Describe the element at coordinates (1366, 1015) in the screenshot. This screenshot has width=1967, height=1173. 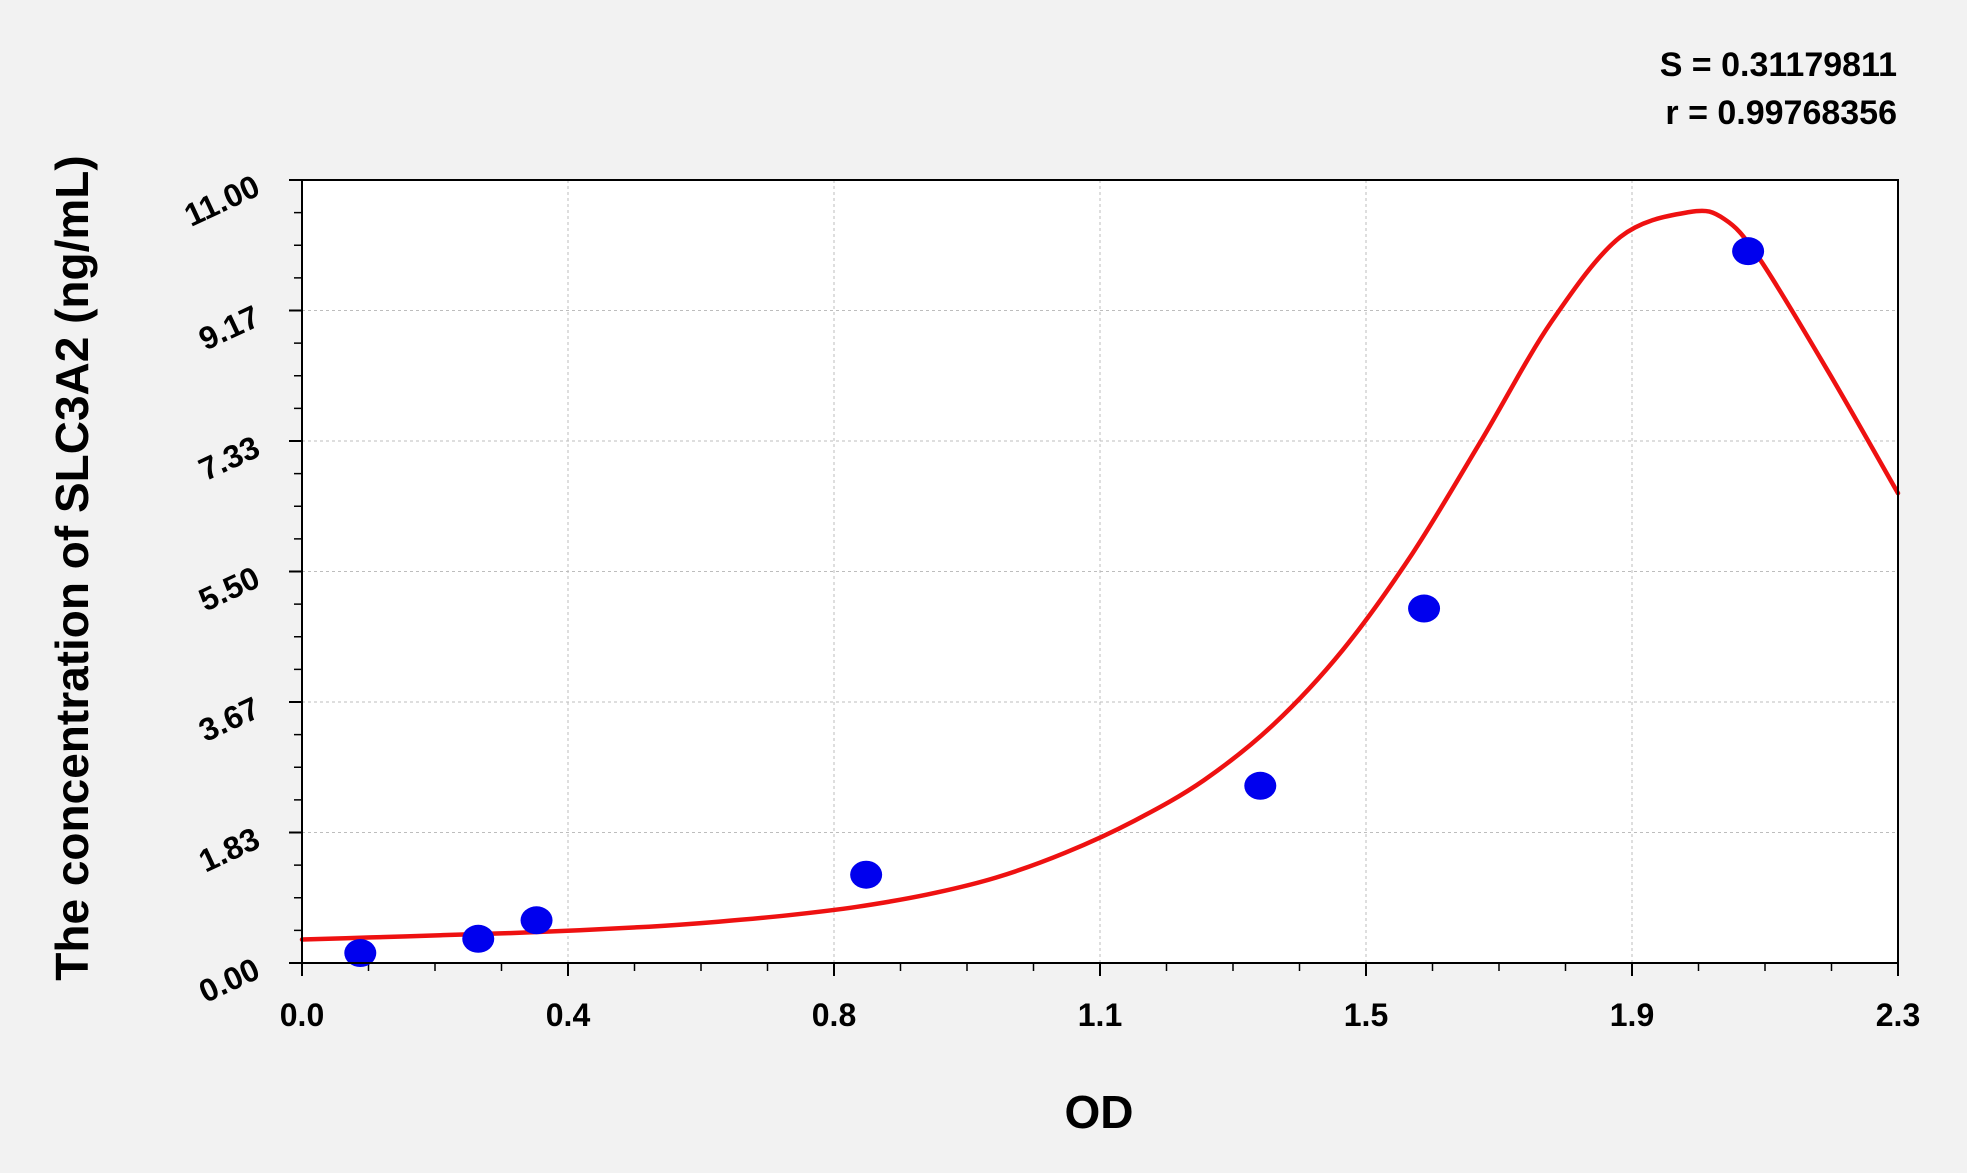
I see `x-tick-label: 1.5` at that location.